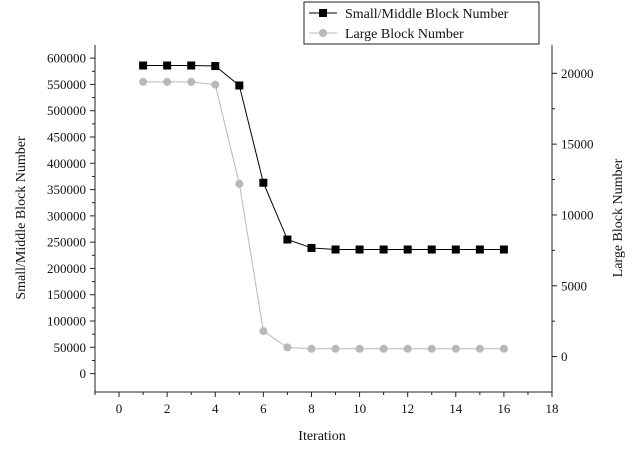 The width and height of the screenshot is (641, 454). Describe the element at coordinates (456, 408) in the screenshot. I see `x-tick-label: 14` at that location.